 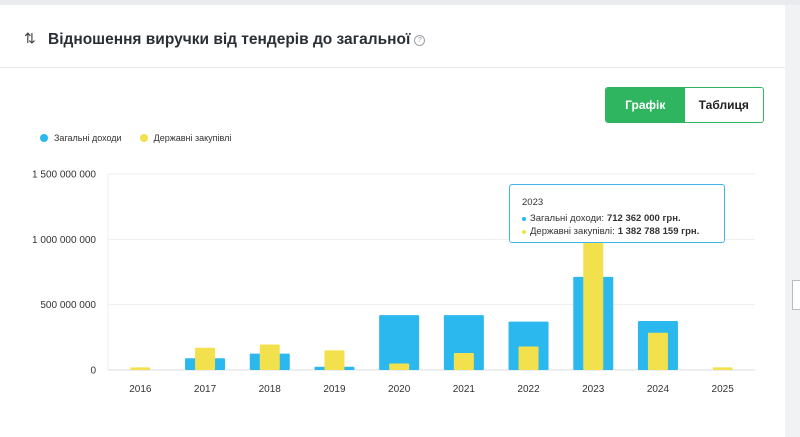 What do you see at coordinates (572, 231) in the screenshot?
I see `tooltip-state-label: Державні закупівлі:` at bounding box center [572, 231].